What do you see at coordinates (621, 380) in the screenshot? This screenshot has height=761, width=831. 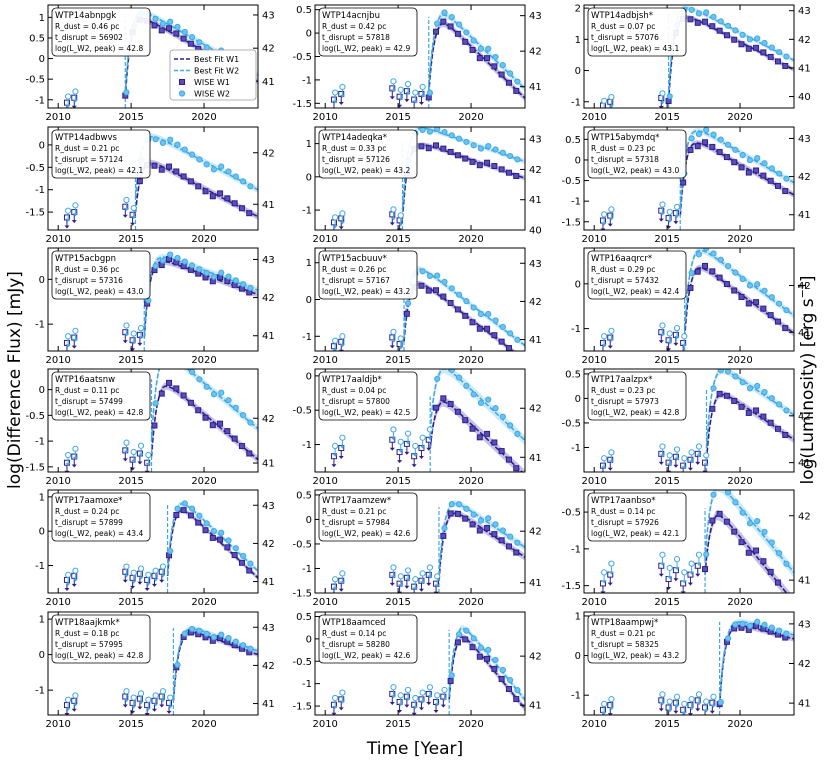 I see `panel-title: WTP17aalzpx*` at bounding box center [621, 380].